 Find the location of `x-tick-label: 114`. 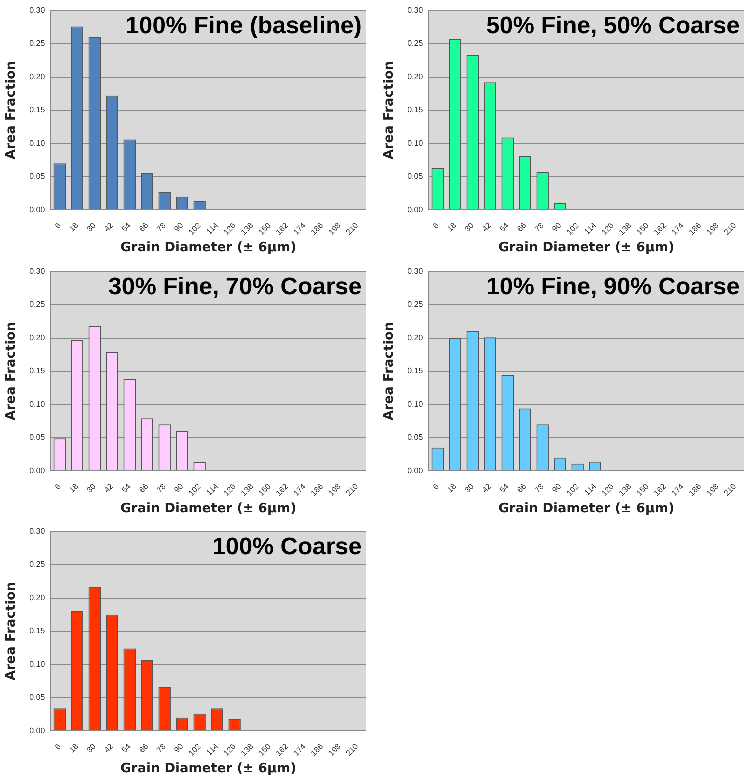

x-tick-label: 114 is located at coordinates (212, 490).